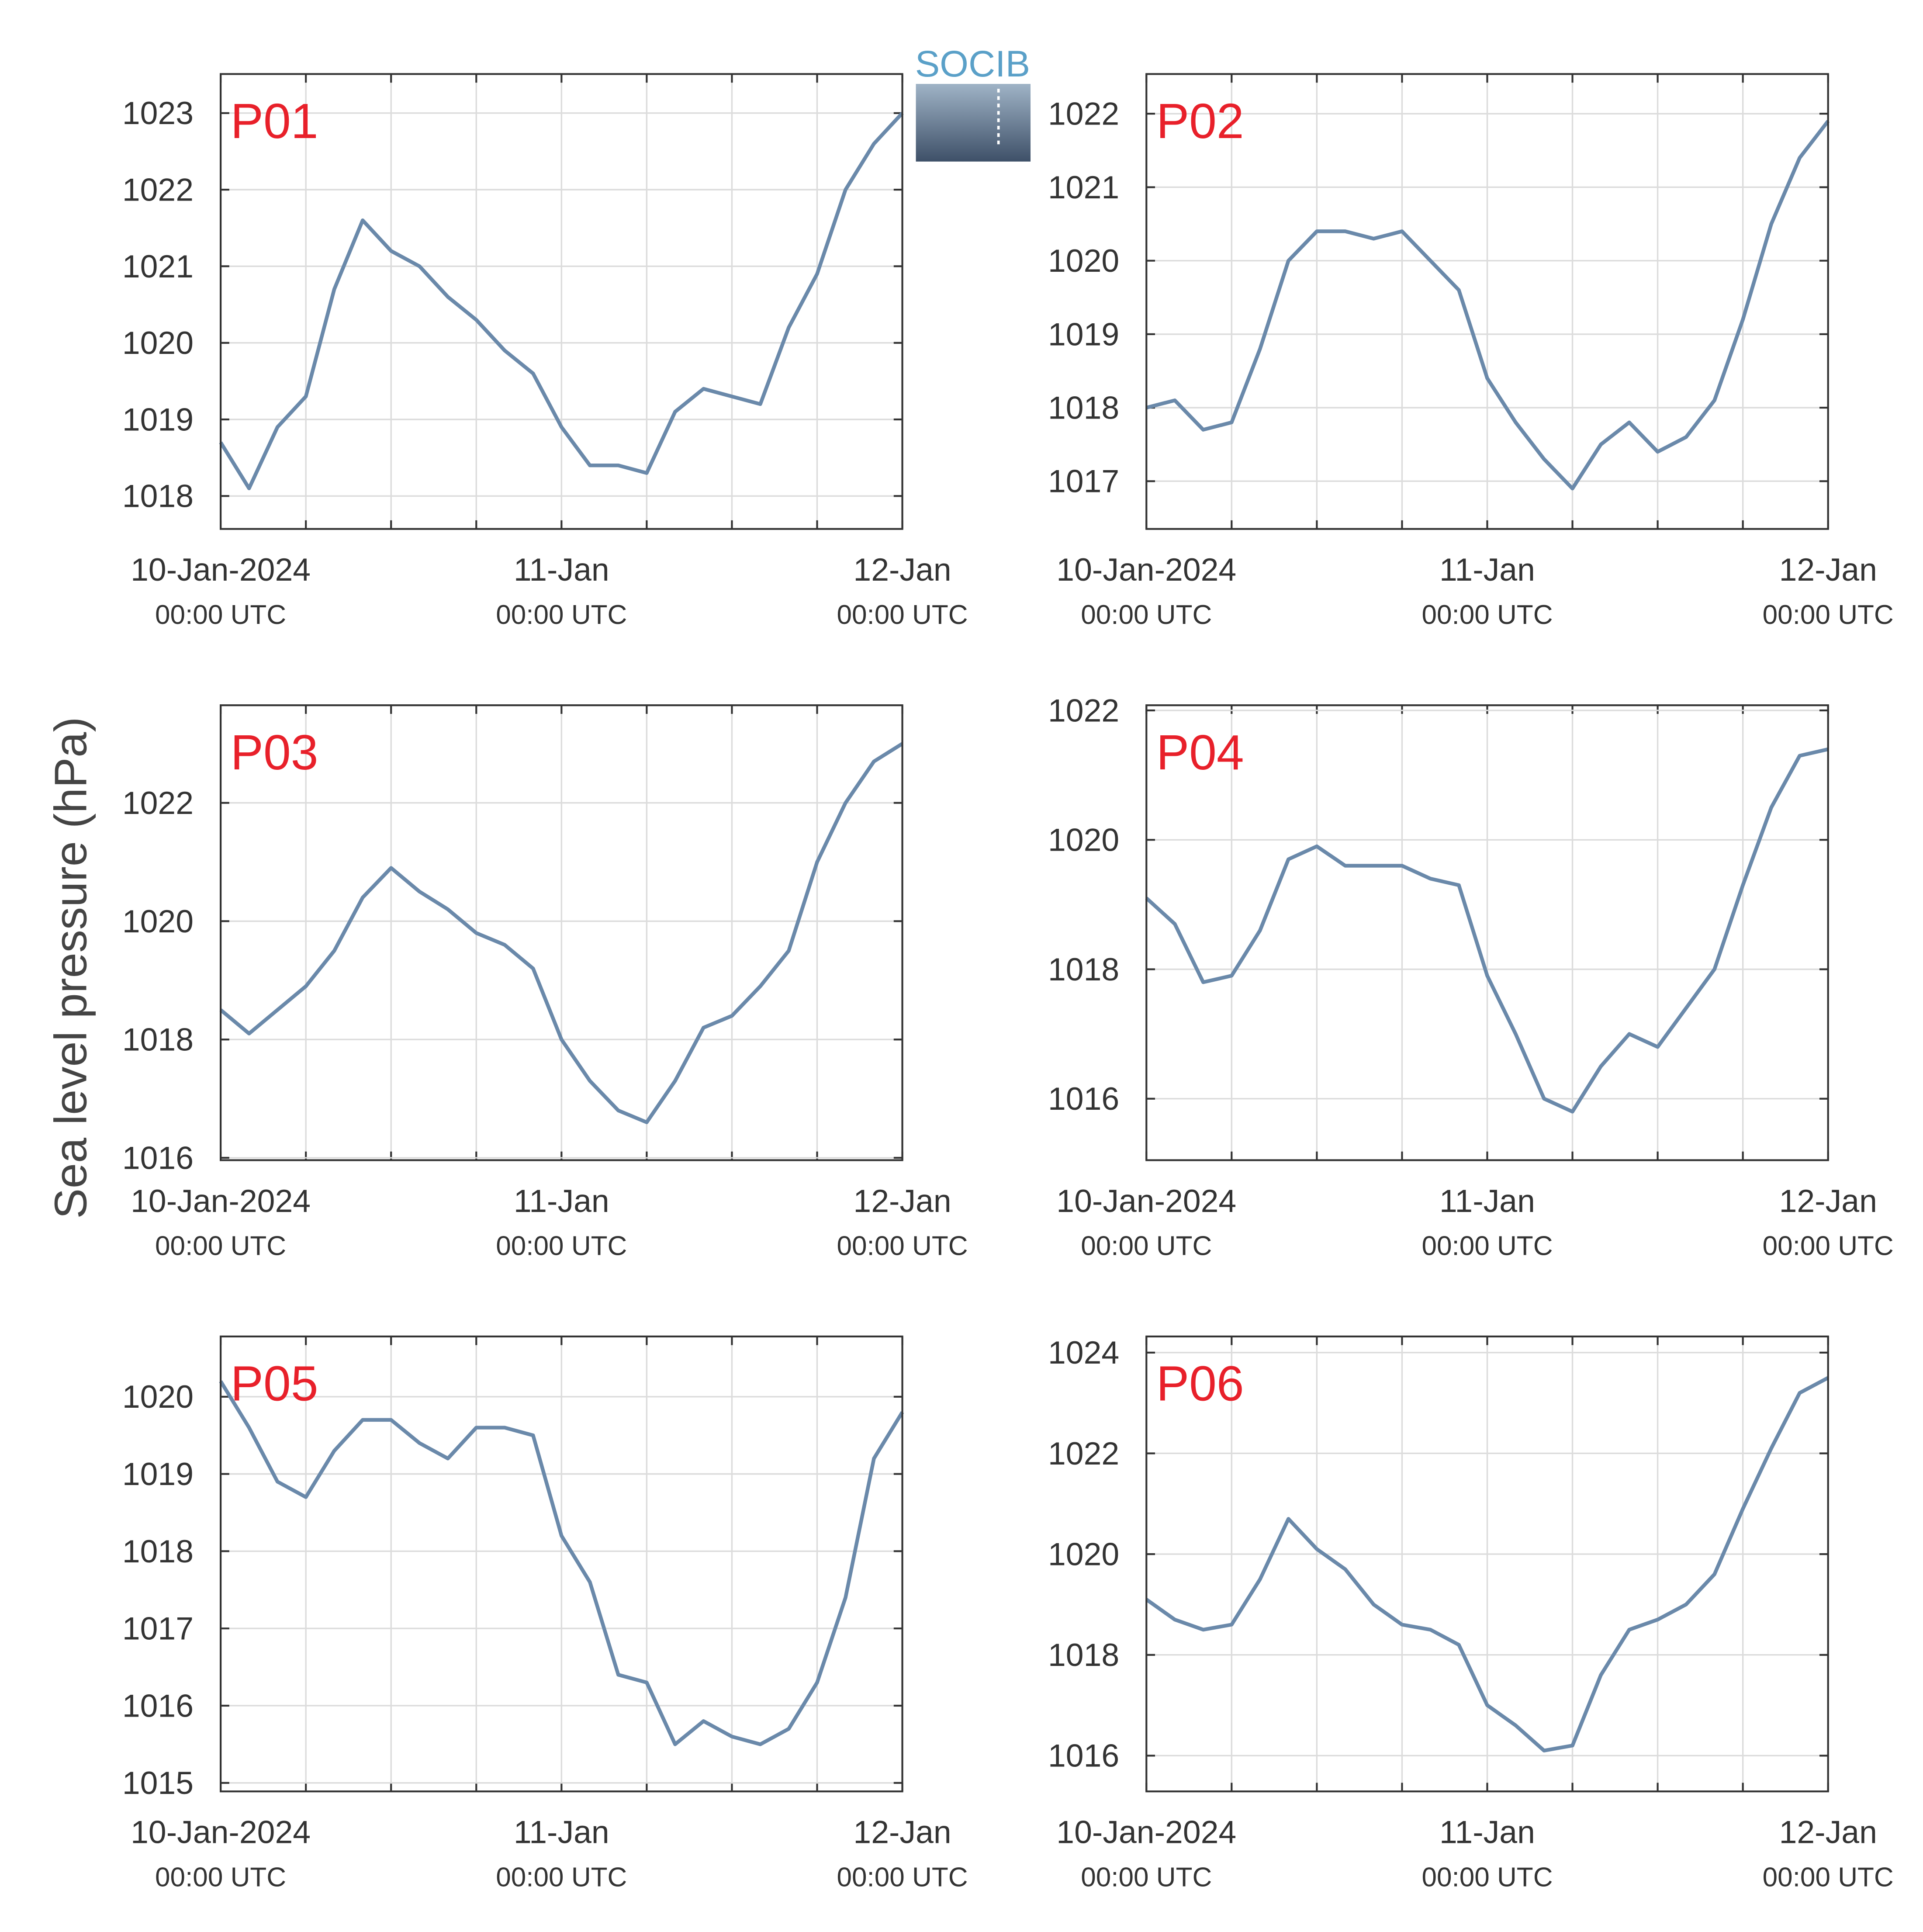  Describe the element at coordinates (1083, 1353) in the screenshot. I see `y-tick-label: 1024` at that location.